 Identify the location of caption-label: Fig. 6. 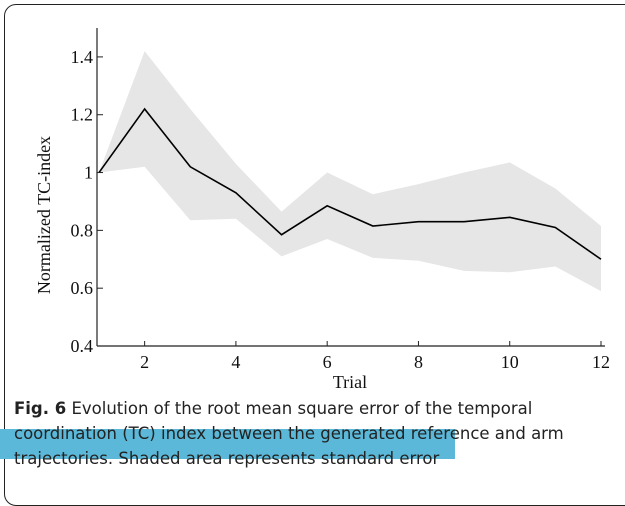
(40, 408).